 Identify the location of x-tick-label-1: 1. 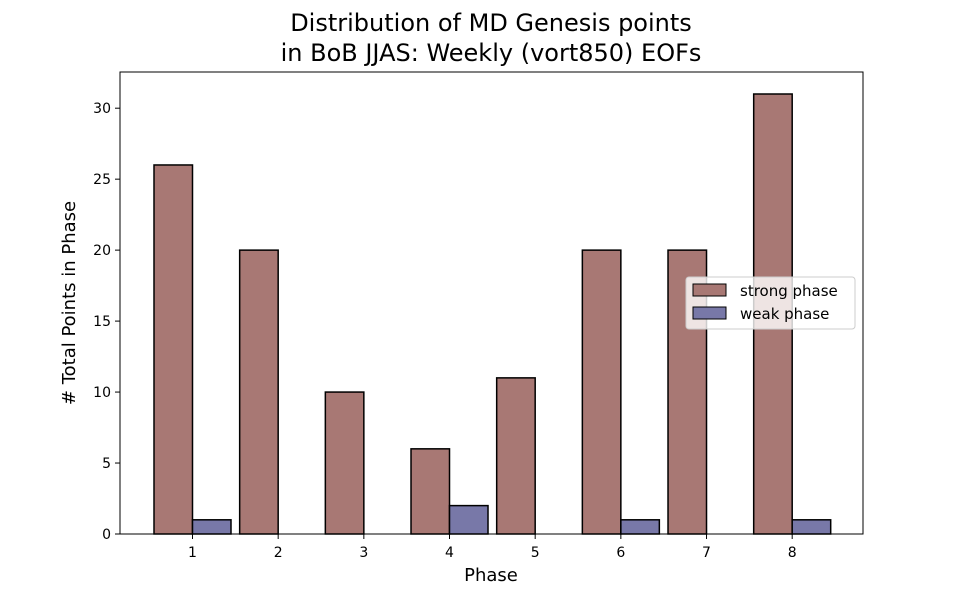
(192, 553).